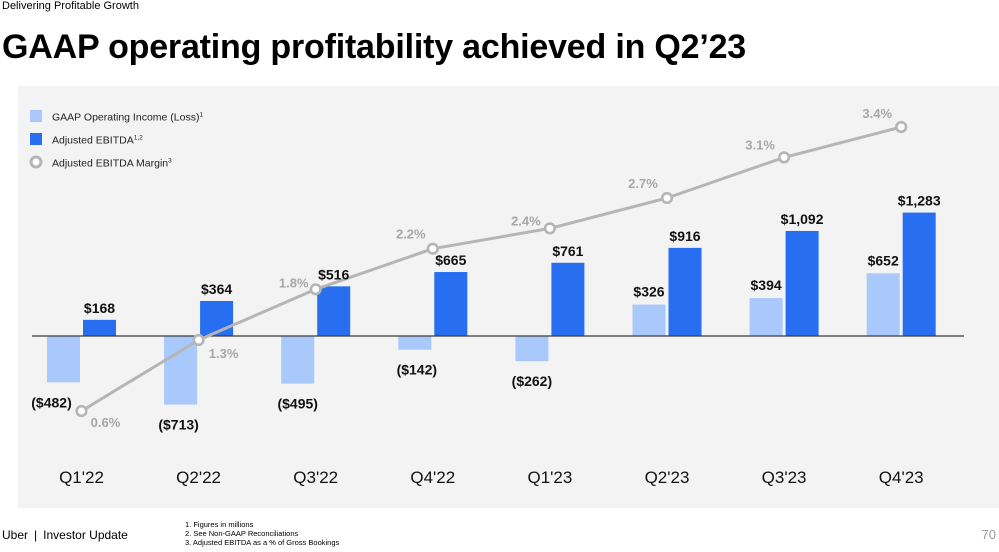 This screenshot has height=552, width=999. What do you see at coordinates (85, 535) in the screenshot?
I see `footer-section: Investor Update` at bounding box center [85, 535].